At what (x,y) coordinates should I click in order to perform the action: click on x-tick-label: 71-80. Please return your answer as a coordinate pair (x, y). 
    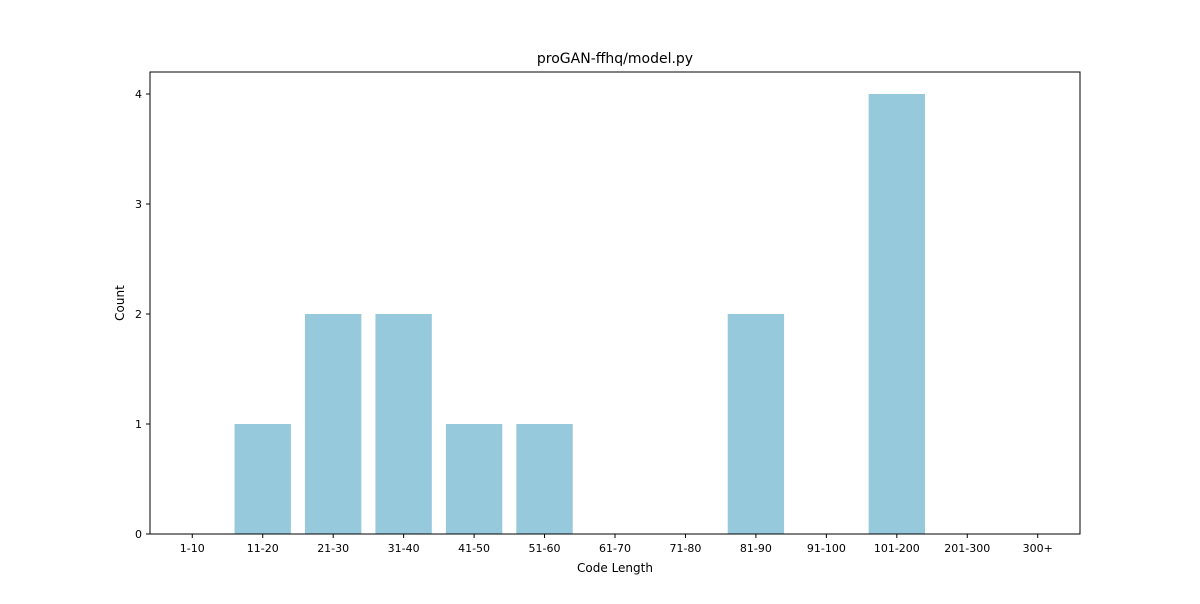
    Looking at the image, I should click on (685, 548).